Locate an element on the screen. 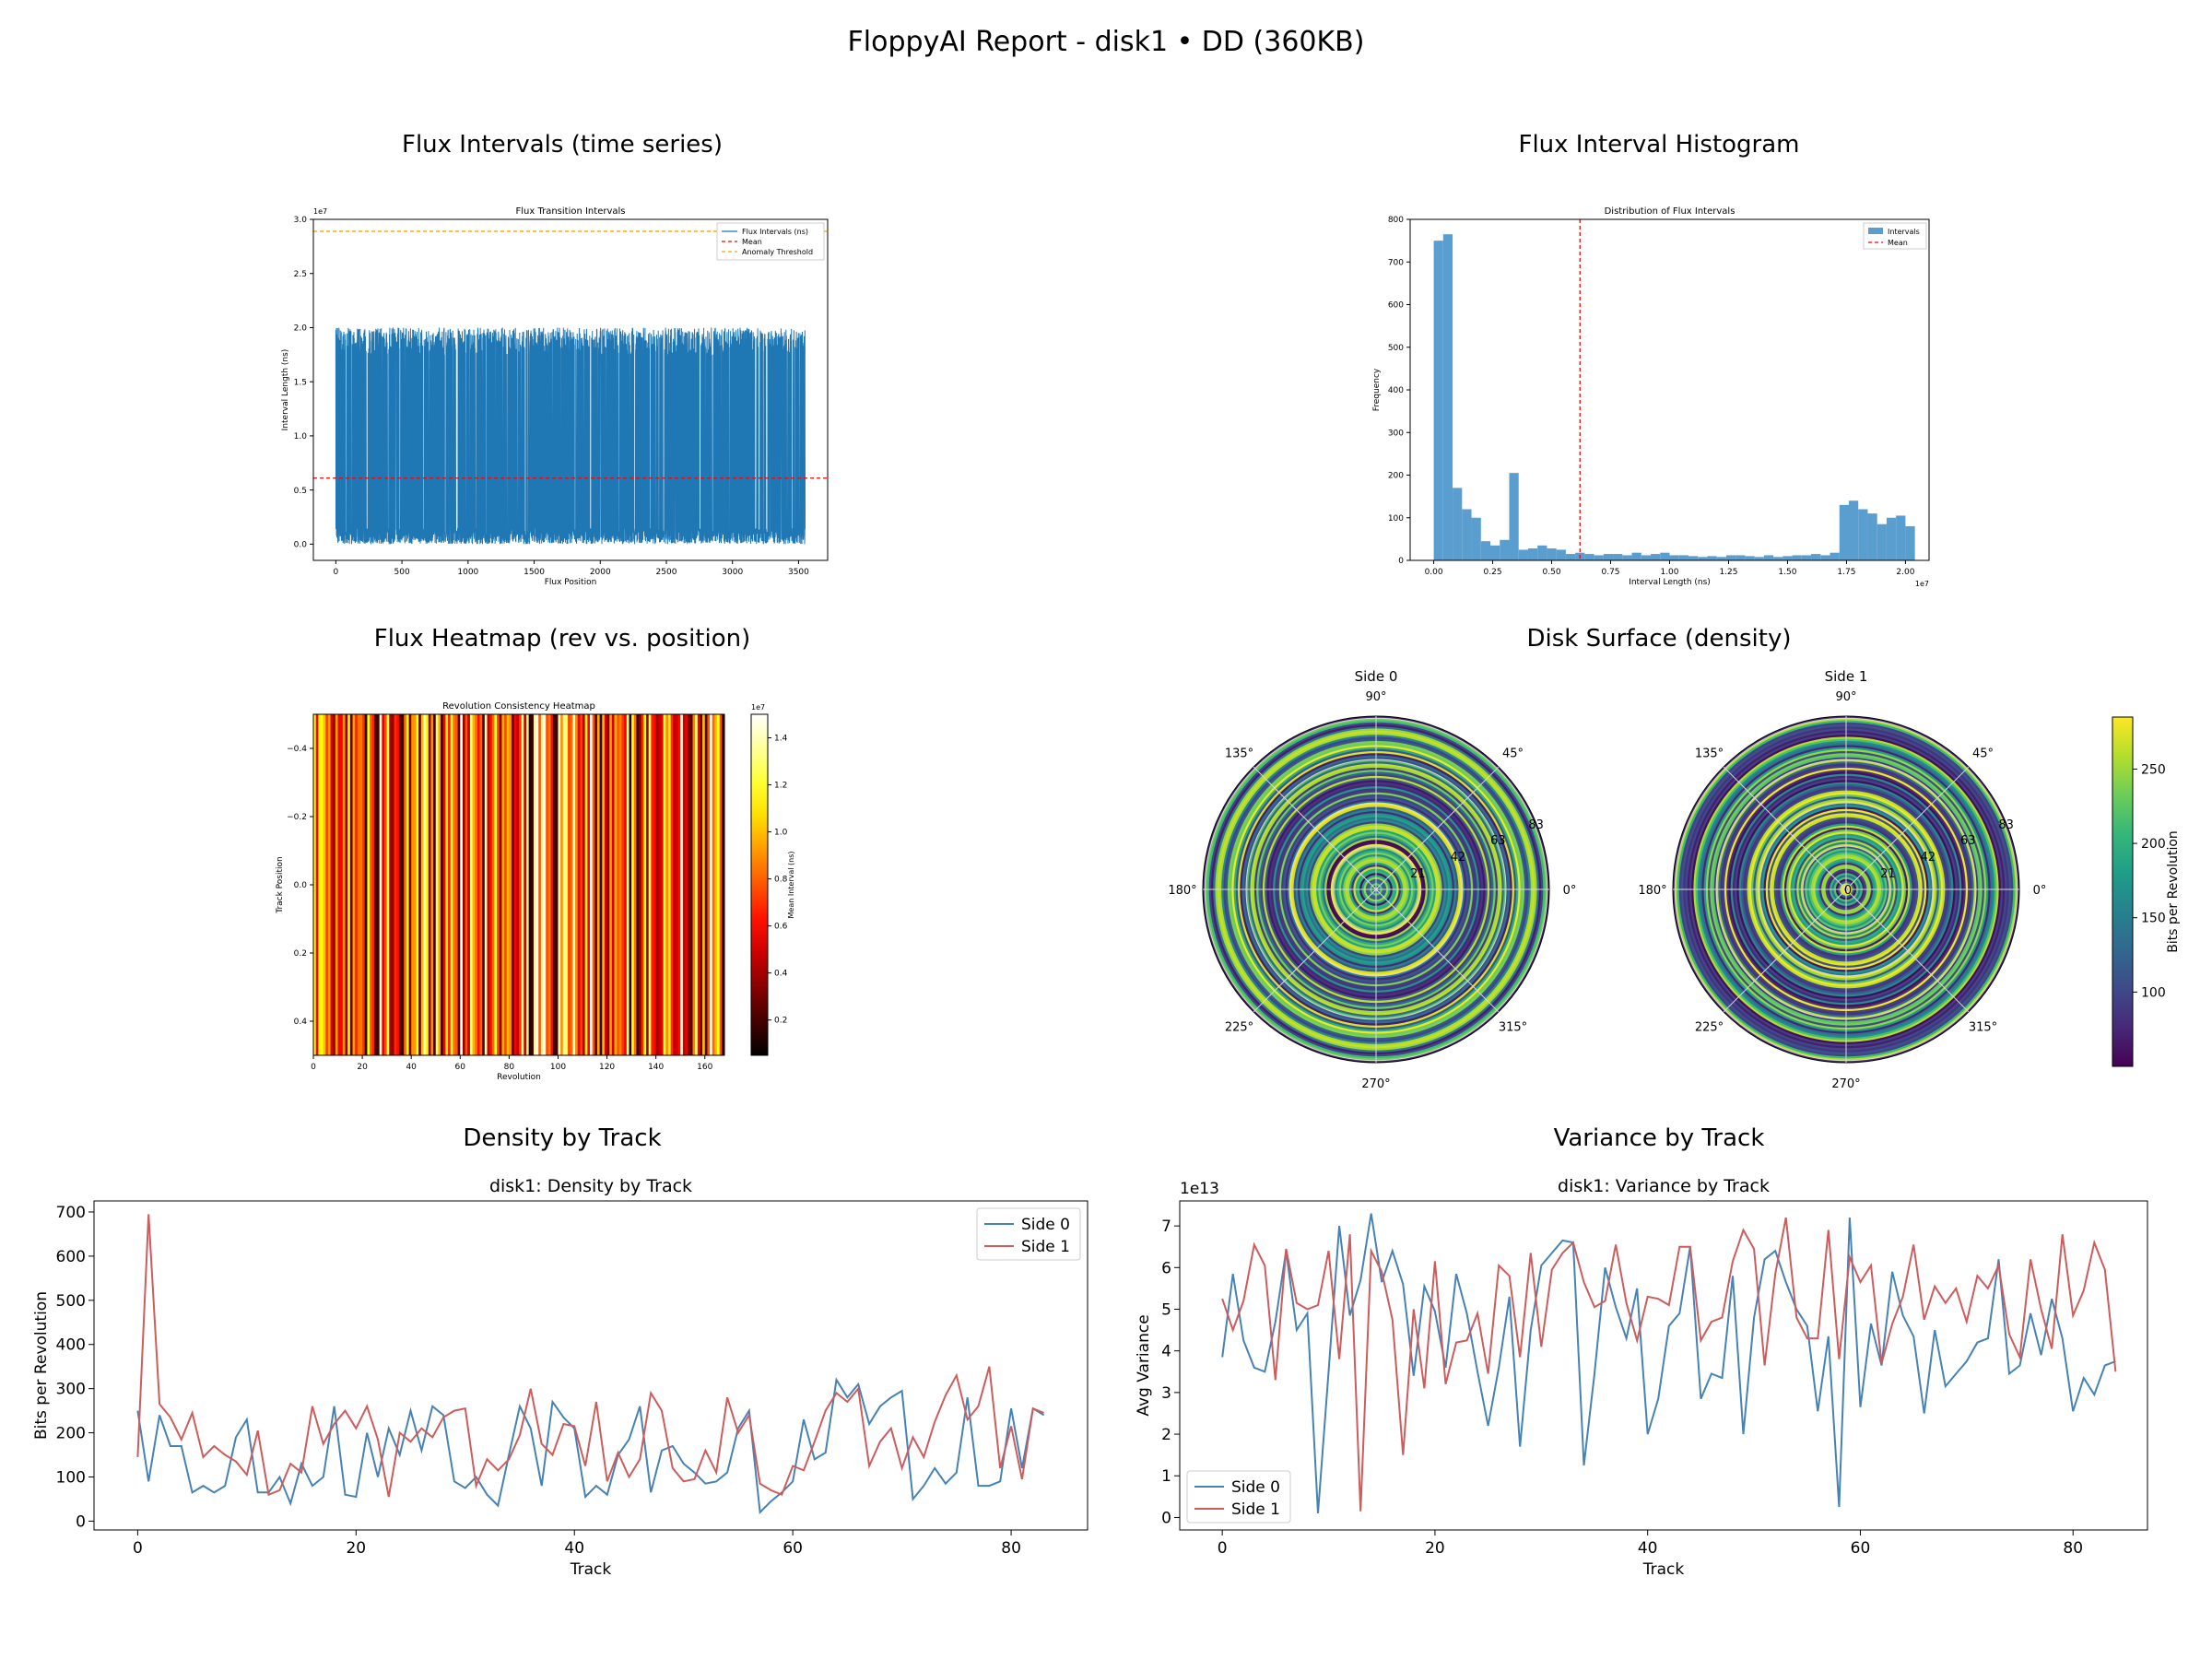  surface-angle-label: 90° is located at coordinates (1375, 697).